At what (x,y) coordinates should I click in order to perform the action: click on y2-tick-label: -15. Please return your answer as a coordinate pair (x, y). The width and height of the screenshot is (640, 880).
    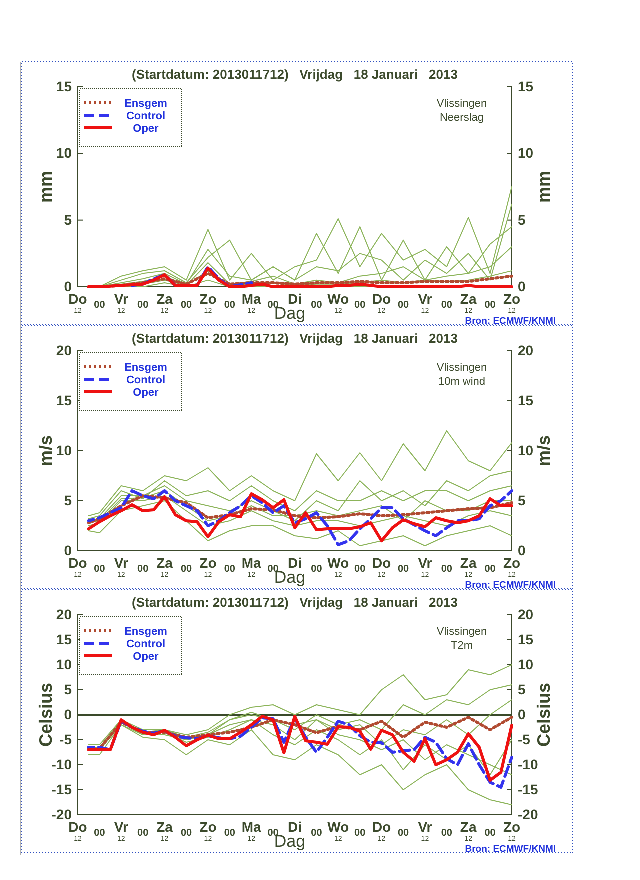
    Looking at the image, I should click on (528, 789).